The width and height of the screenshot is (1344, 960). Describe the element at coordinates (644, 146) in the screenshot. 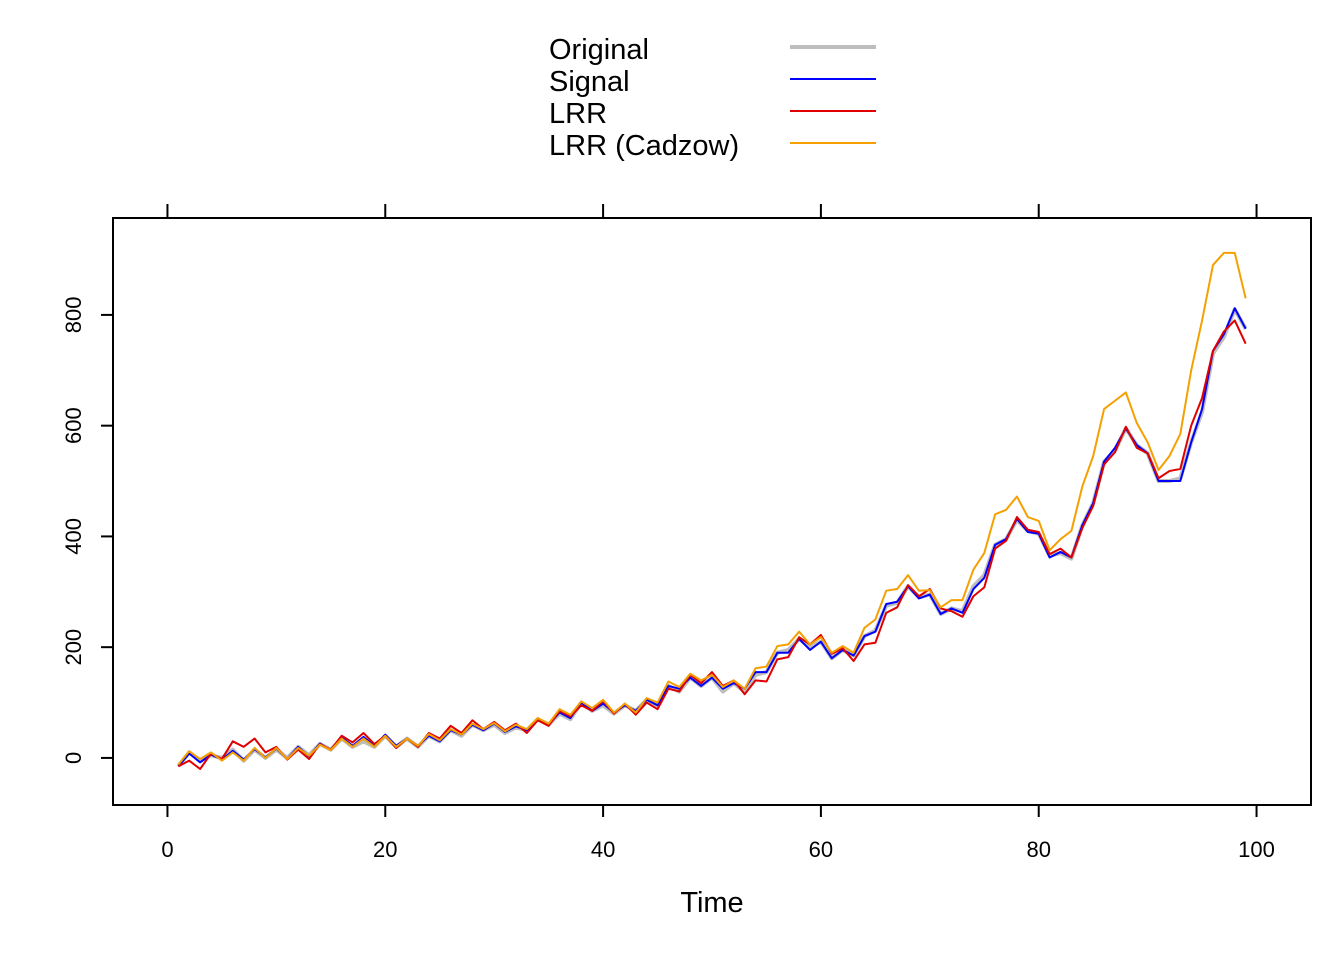

I see `legend-label-3: LRR (Cadzow)` at that location.